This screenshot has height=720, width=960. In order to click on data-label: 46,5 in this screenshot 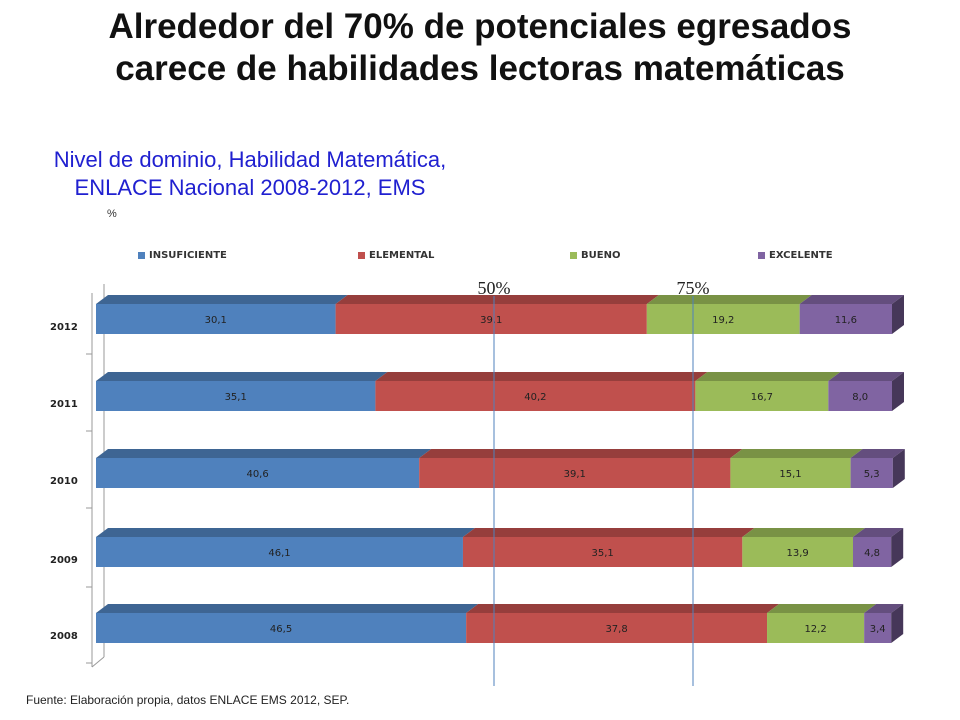, I will do `click(281, 629)`.